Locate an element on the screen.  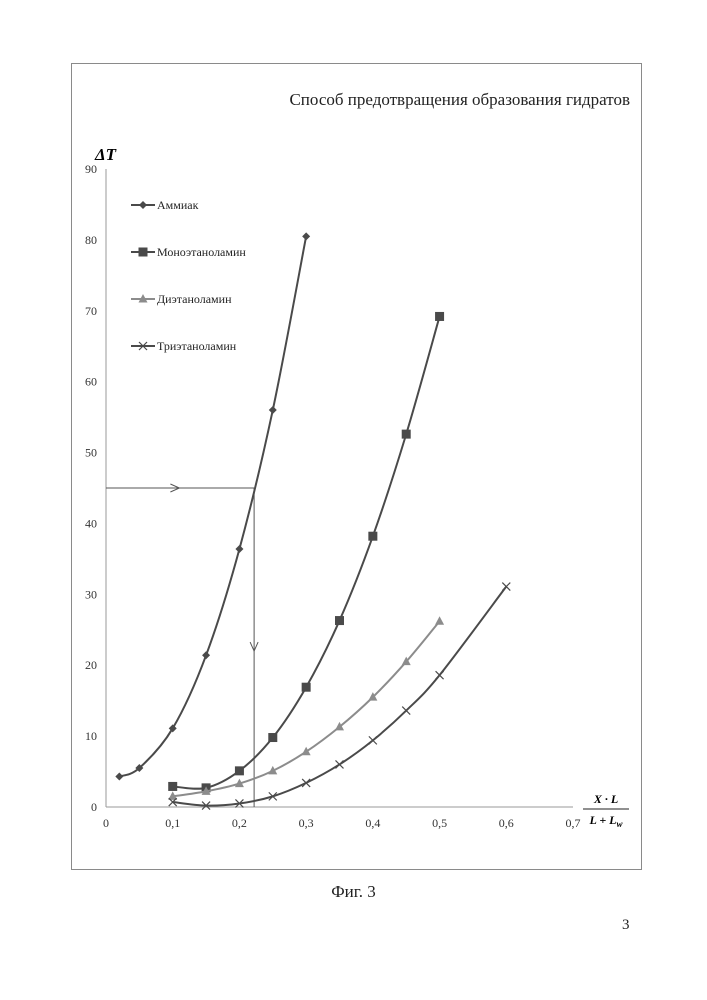
x-tick-label: 0,4 is located at coordinates (372, 823).